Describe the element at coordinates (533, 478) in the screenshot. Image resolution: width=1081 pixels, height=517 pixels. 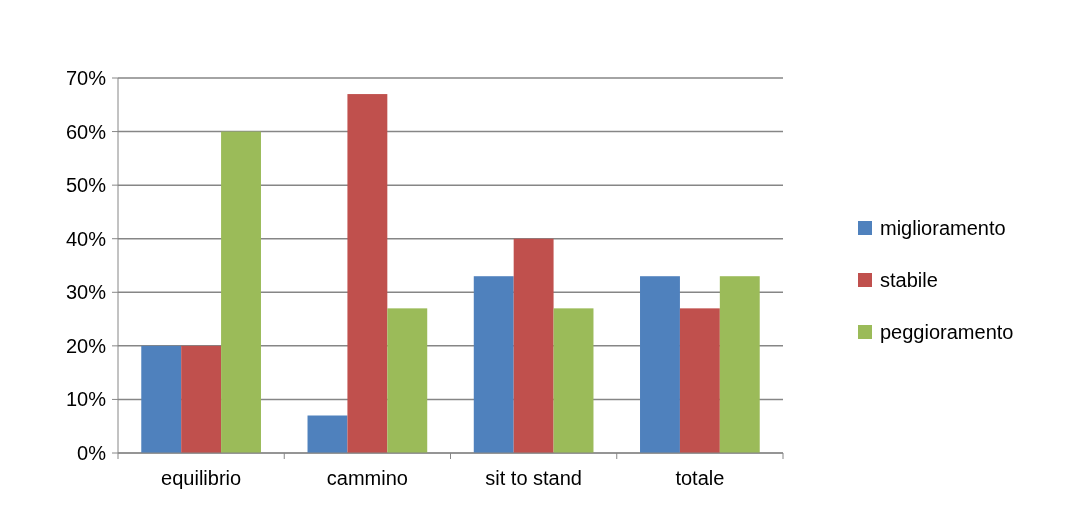
I see `x-tick-label: sit to stand` at that location.